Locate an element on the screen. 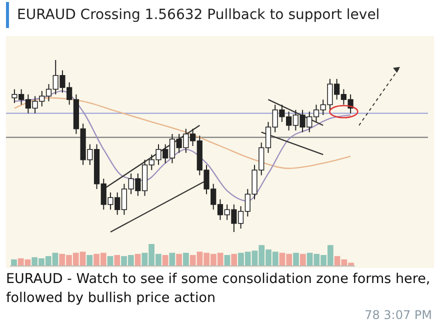 The width and height of the screenshot is (440, 321). chart-title: EURAUD Crossing 1.56632 Pullback to support level is located at coordinates (193, 15).